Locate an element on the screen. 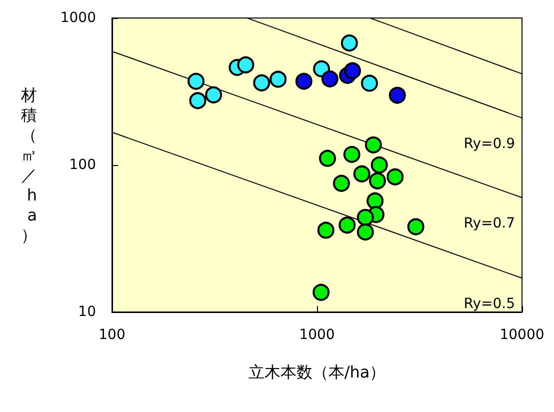 This screenshot has height=412, width=554. series-label: Ry=0.5 is located at coordinates (489, 304).